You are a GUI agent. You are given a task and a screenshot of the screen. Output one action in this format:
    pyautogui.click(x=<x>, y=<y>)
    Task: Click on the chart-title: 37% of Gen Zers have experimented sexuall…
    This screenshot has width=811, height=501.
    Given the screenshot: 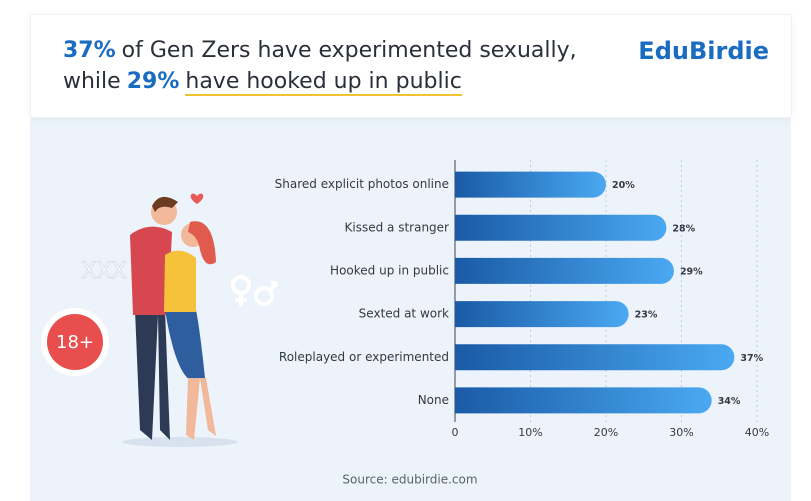 What is the action you would take?
    pyautogui.click(x=323, y=66)
    